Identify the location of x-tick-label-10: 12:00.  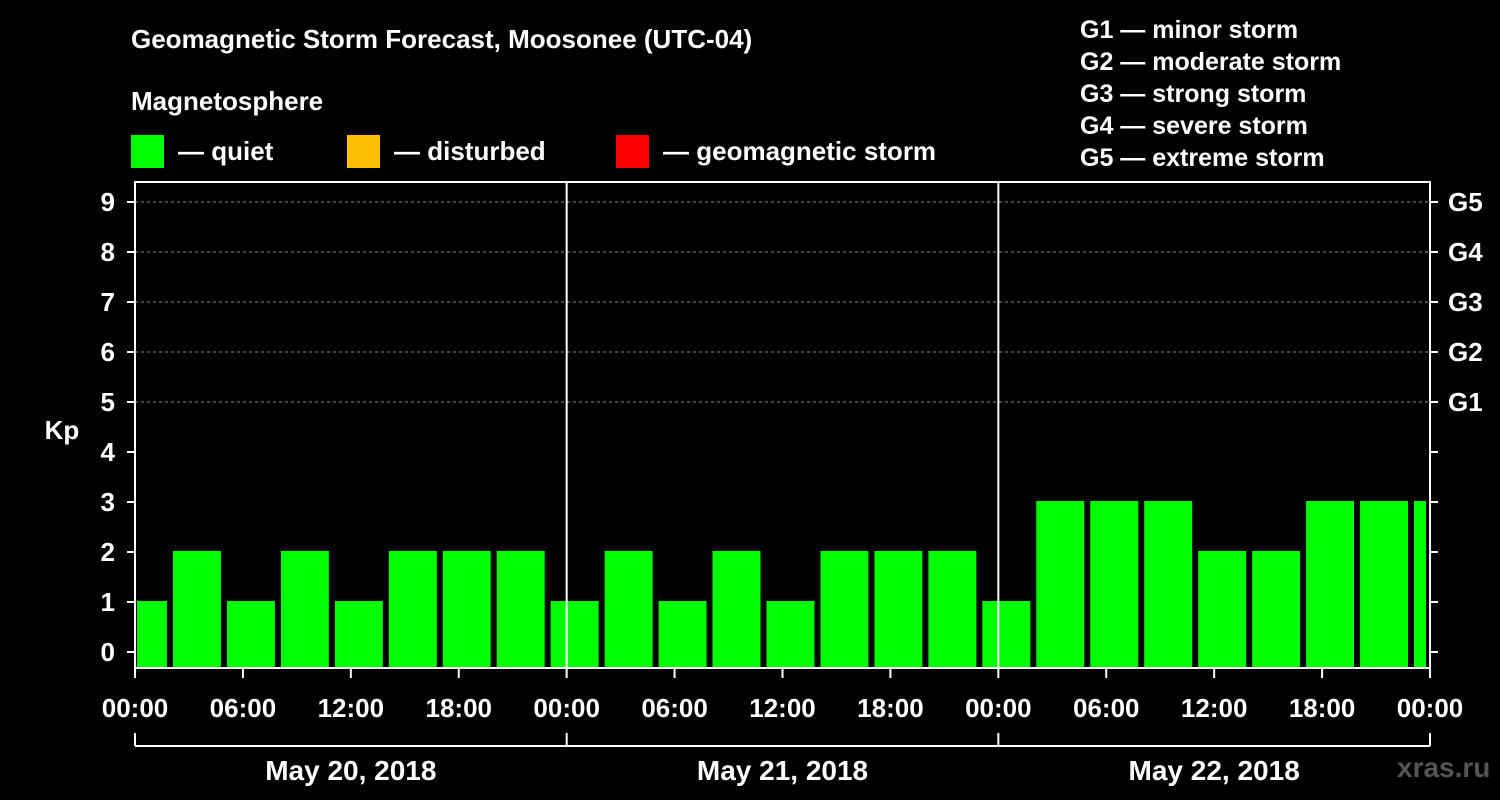
(1214, 708).